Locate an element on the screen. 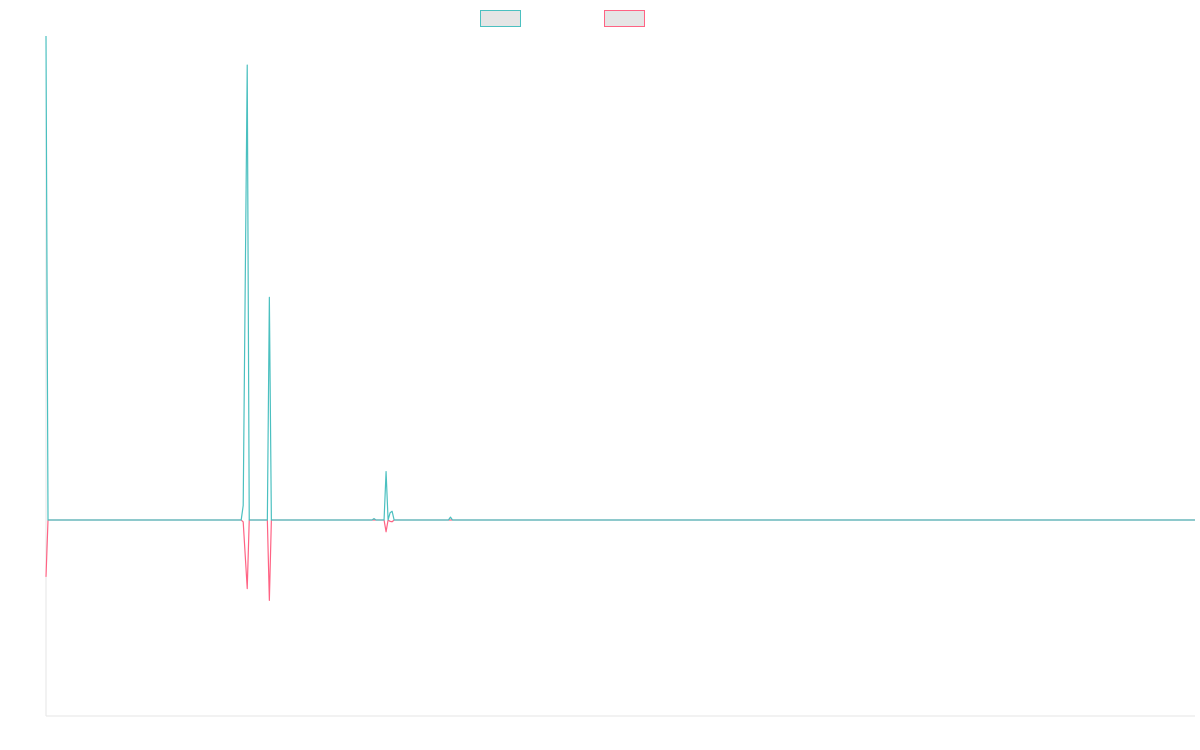 This screenshot has width=1200, height=750. legend is located at coordinates (562, 18).